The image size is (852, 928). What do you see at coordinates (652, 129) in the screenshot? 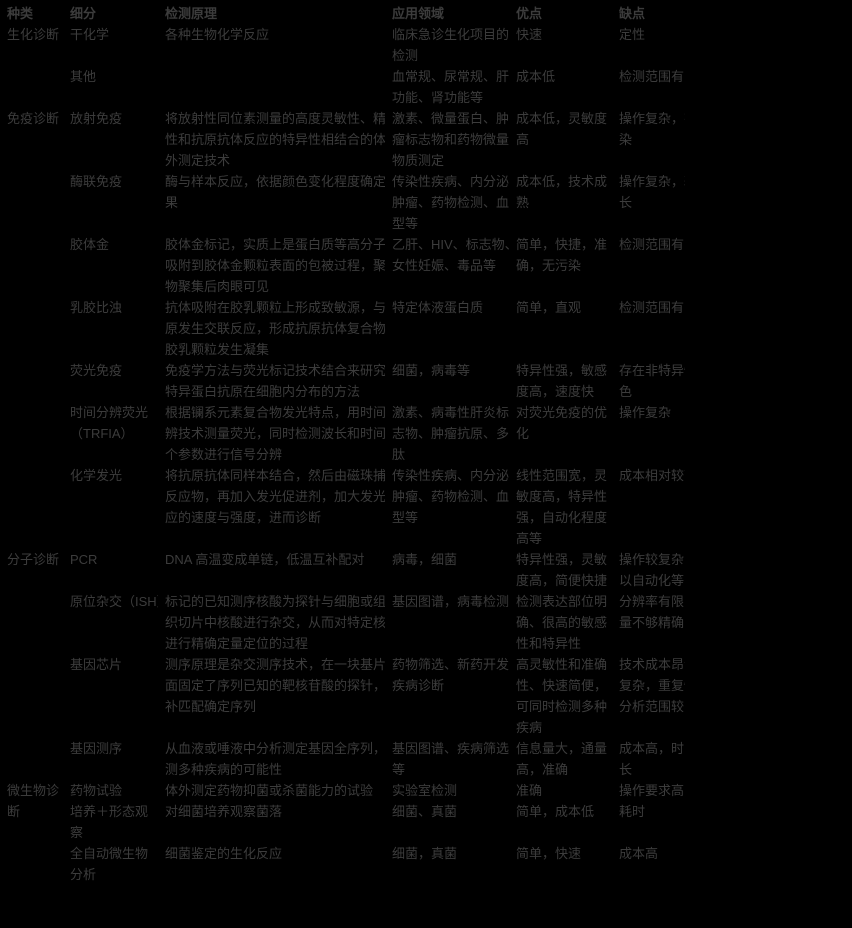
I see `cell-cons: 操作复杂，有污 染` at bounding box center [652, 129].